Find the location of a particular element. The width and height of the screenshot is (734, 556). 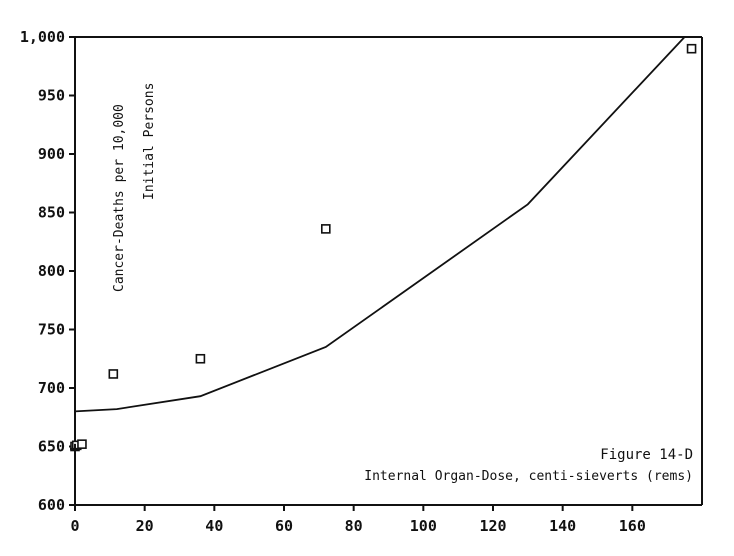

x-tick-label: 40 is located at coordinates (214, 526).